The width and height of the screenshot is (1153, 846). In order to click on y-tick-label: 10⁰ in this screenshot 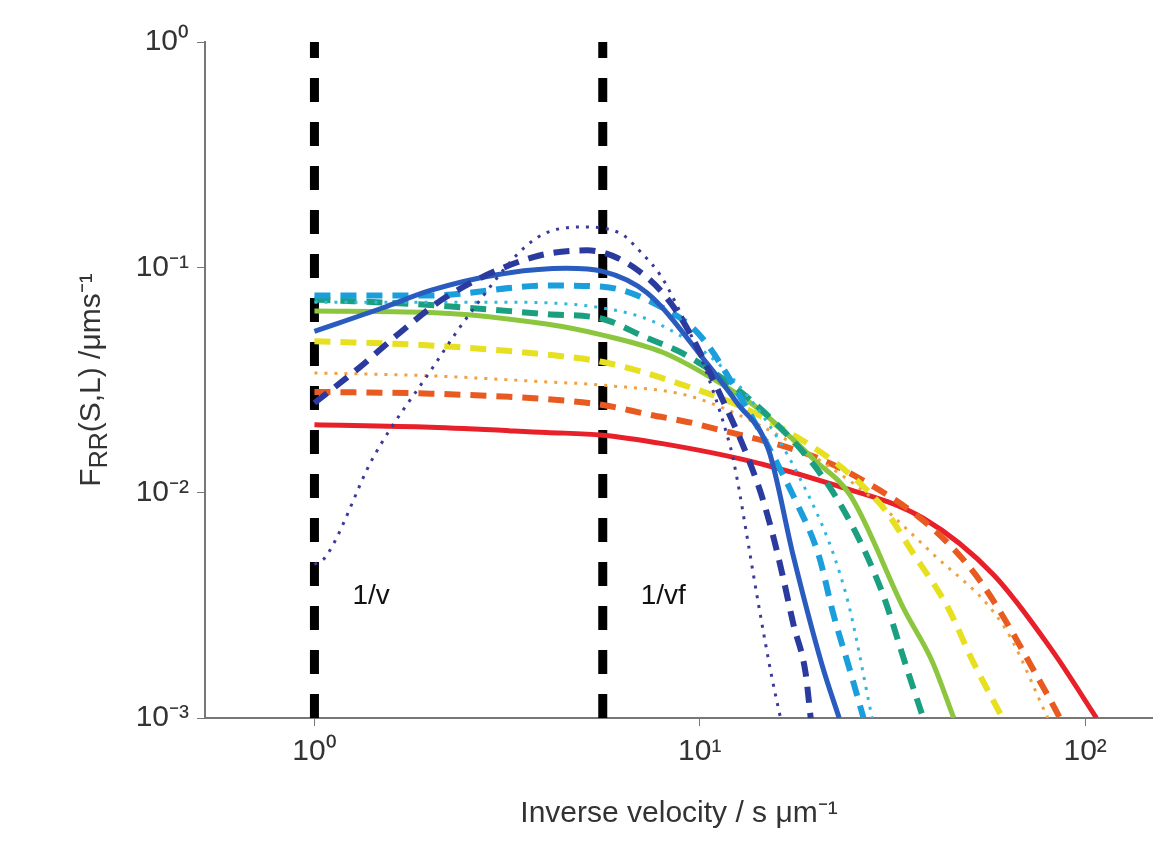, I will do `click(166, 40)`.